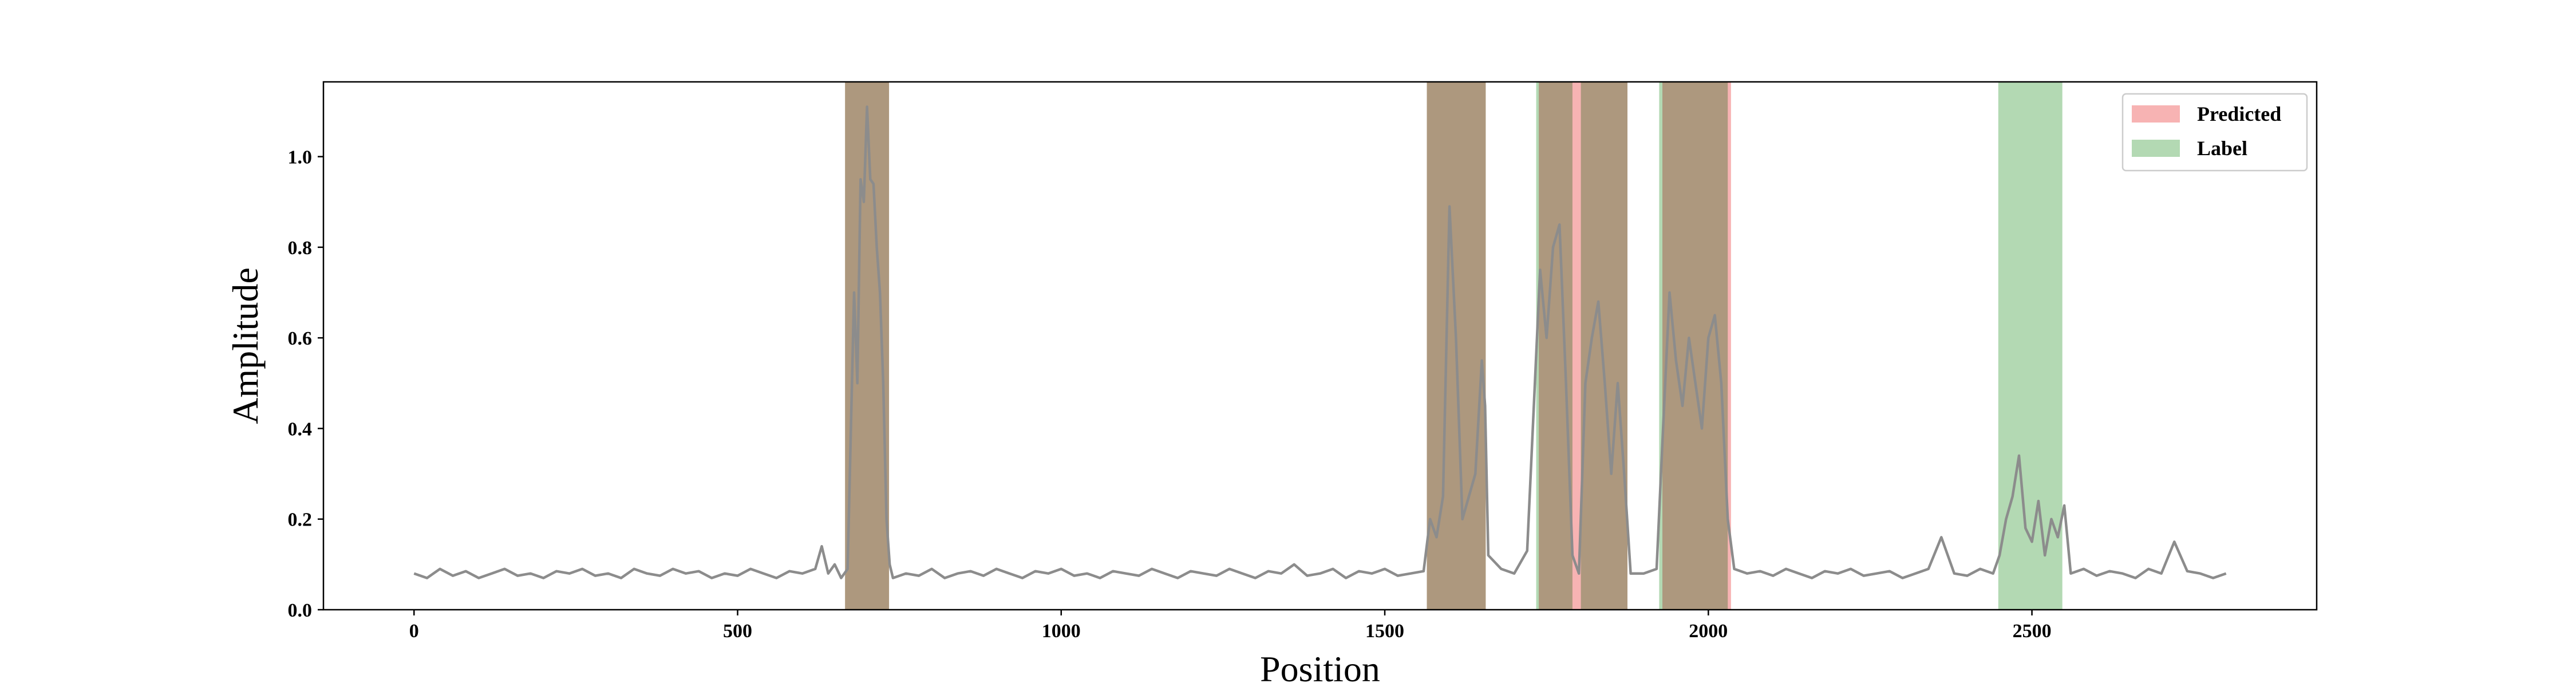 This screenshot has width=2576, height=687. Describe the element at coordinates (301, 429) in the screenshot. I see `y-tick-label: 0.4` at that location.